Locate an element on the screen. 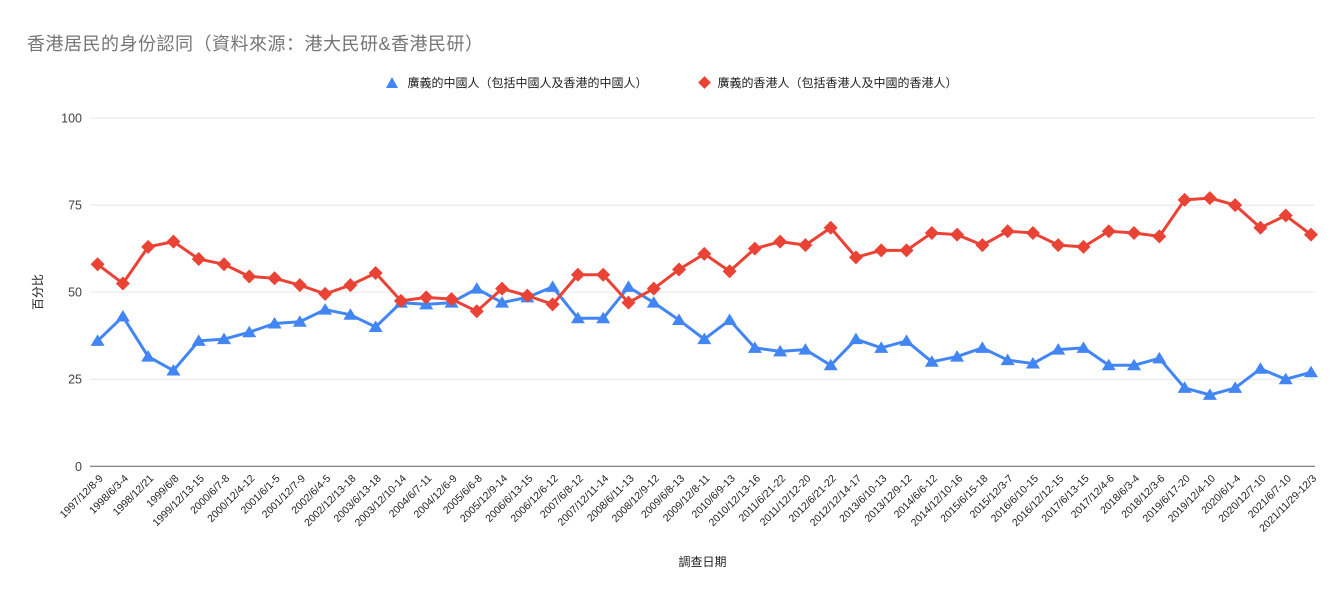  legend-item-chinese: 廣義的中國人（包括中國人及香港的中國人） is located at coordinates (517, 82).